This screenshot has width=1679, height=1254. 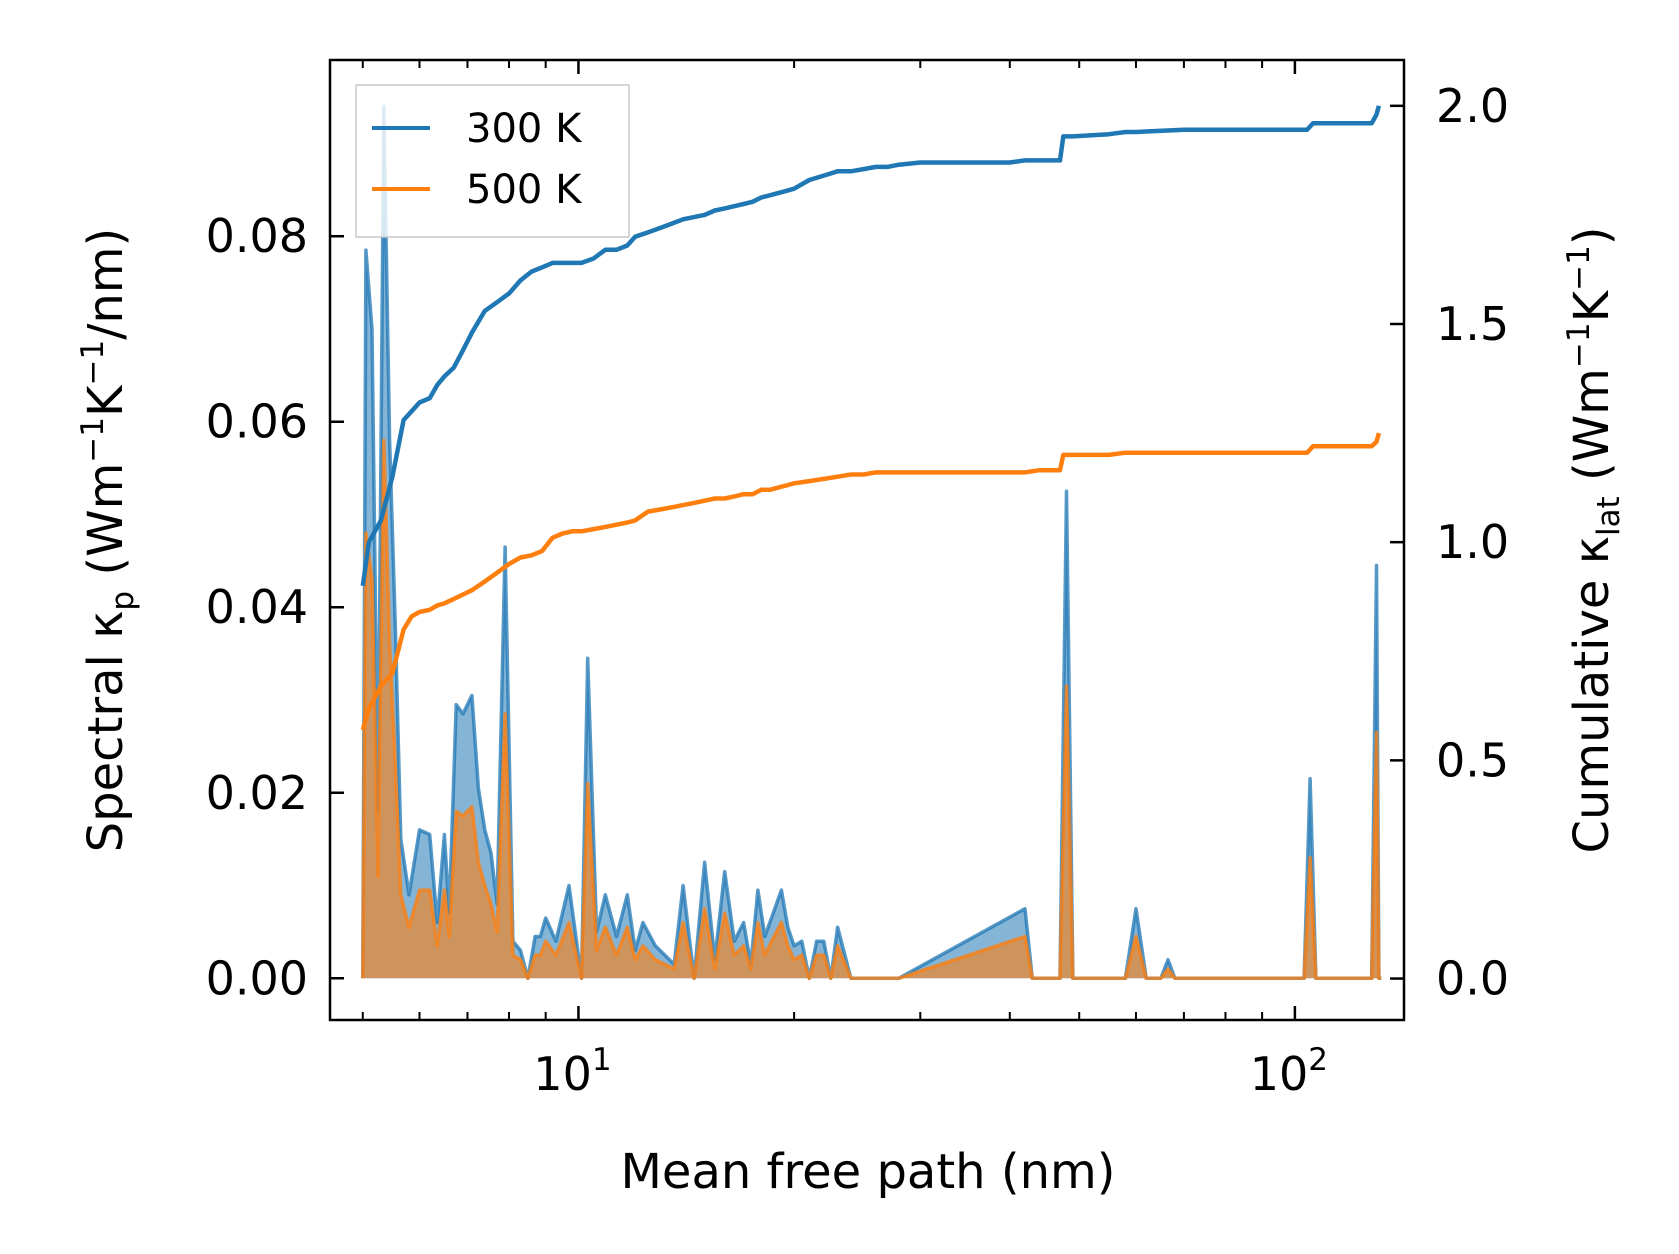 I want to click on right-tick-label: 0.0, so click(x=1472, y=979).